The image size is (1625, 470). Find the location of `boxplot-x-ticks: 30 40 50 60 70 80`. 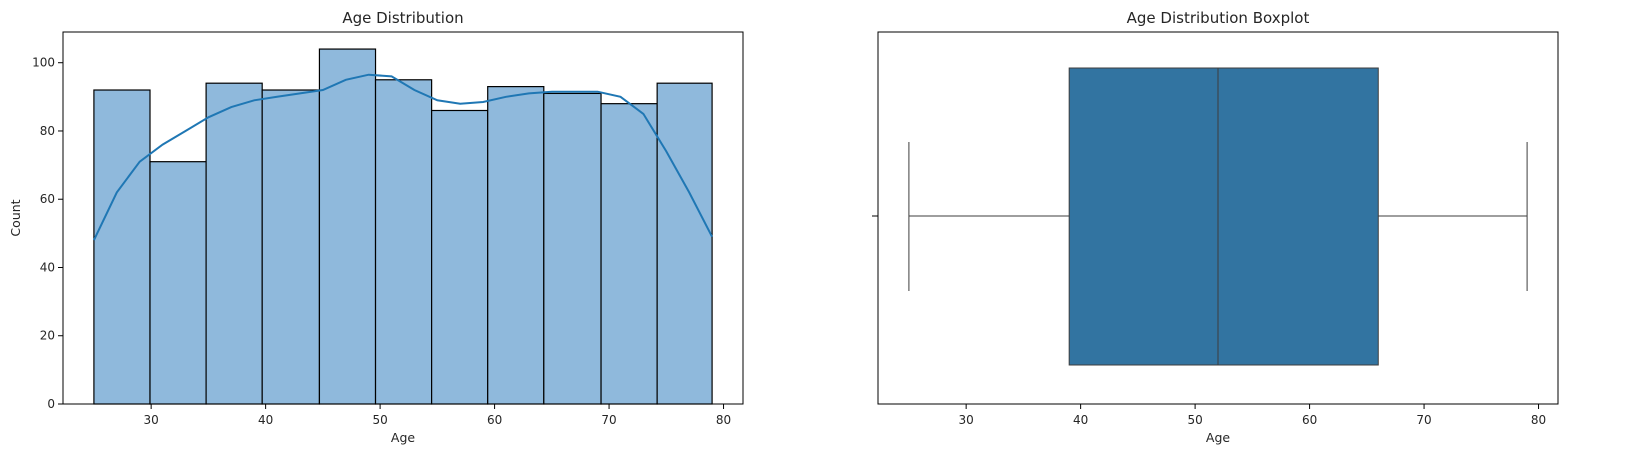

boxplot-x-ticks: 30 40 50 60 70 80 is located at coordinates (1252, 415).